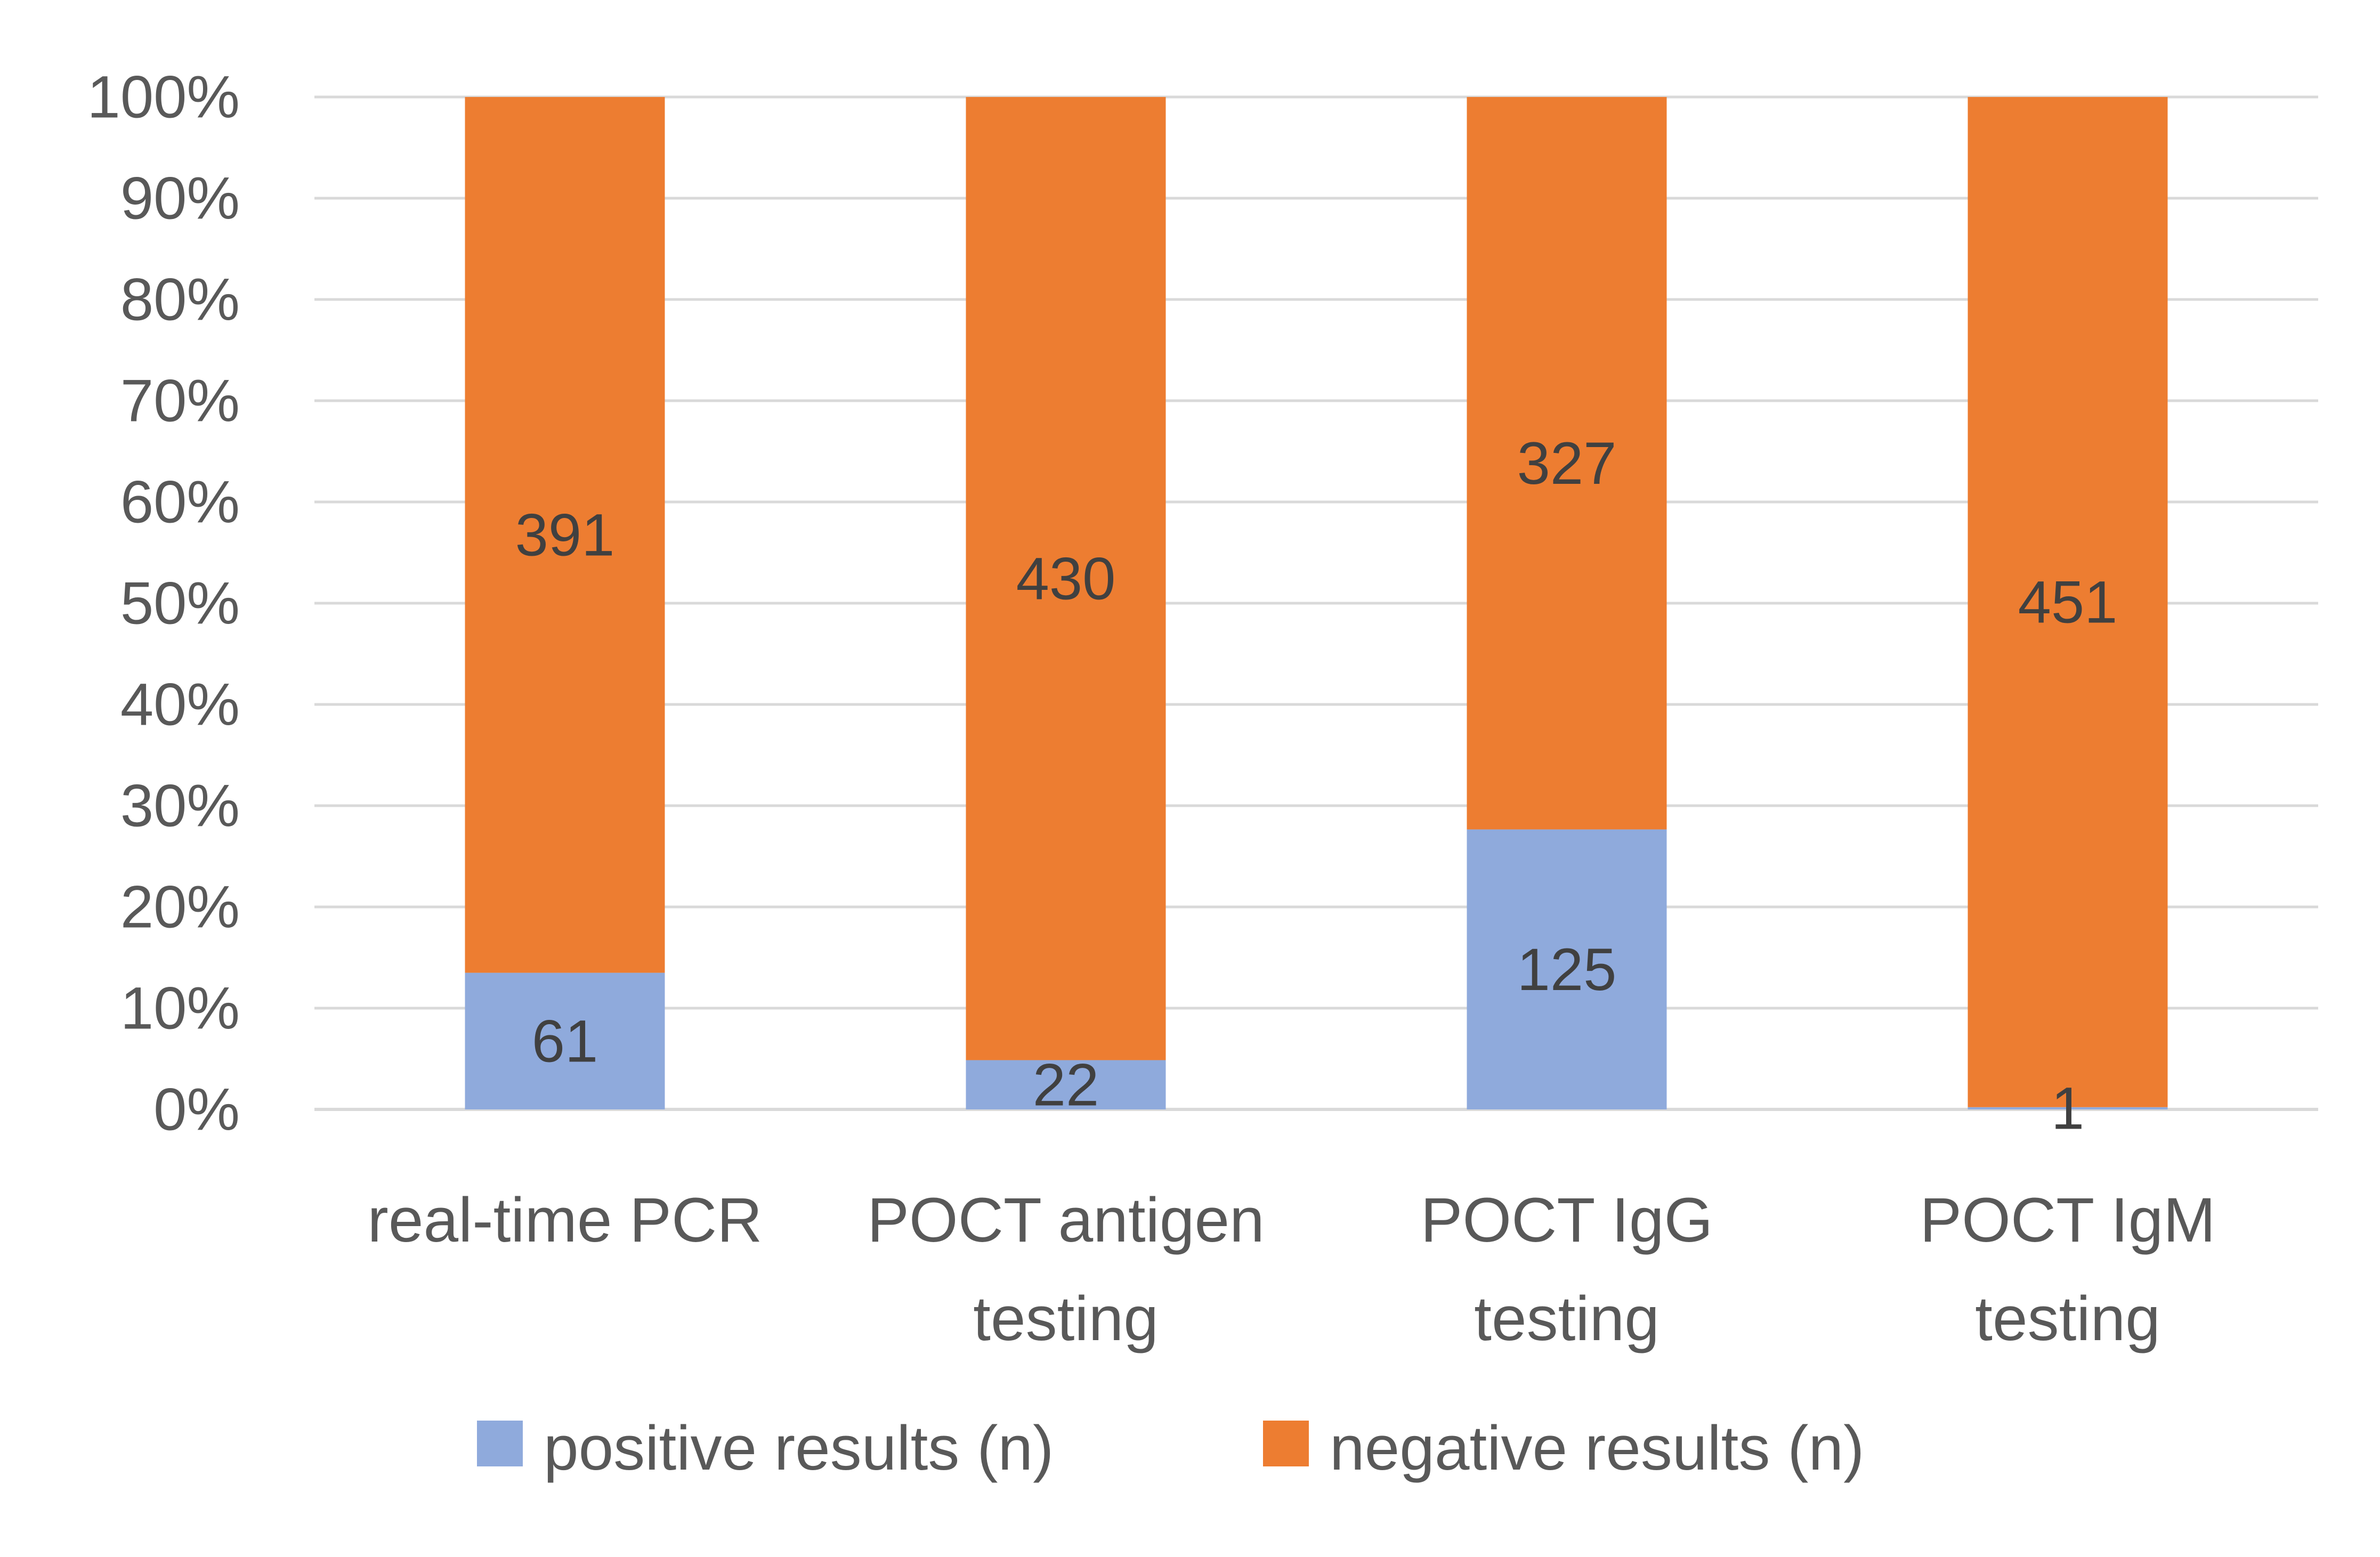  Describe the element at coordinates (180, 806) in the screenshot. I see `y-tick-label: 30%` at that location.